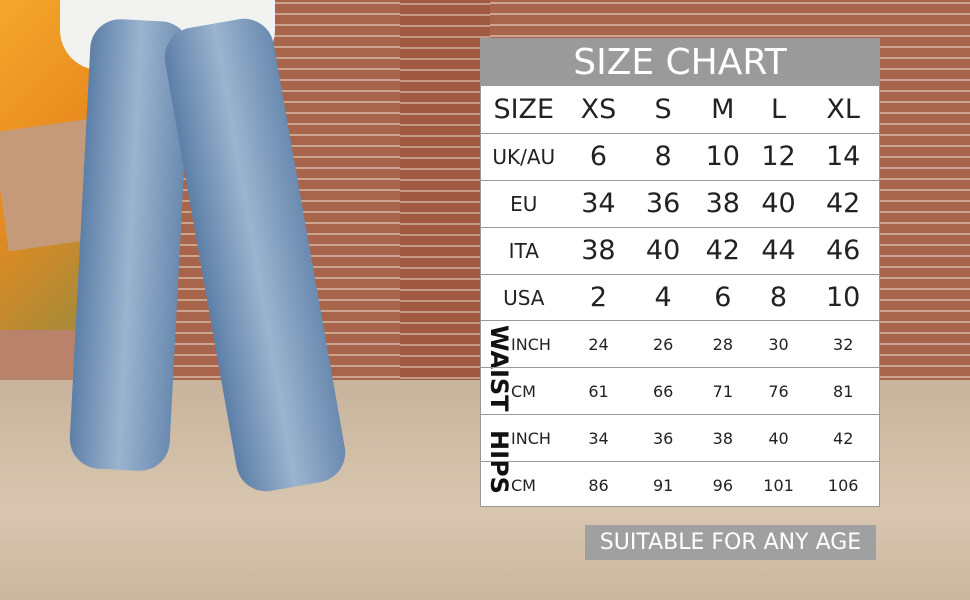 This screenshot has width=970, height=600. I want to click on row-label: EU, so click(524, 203).